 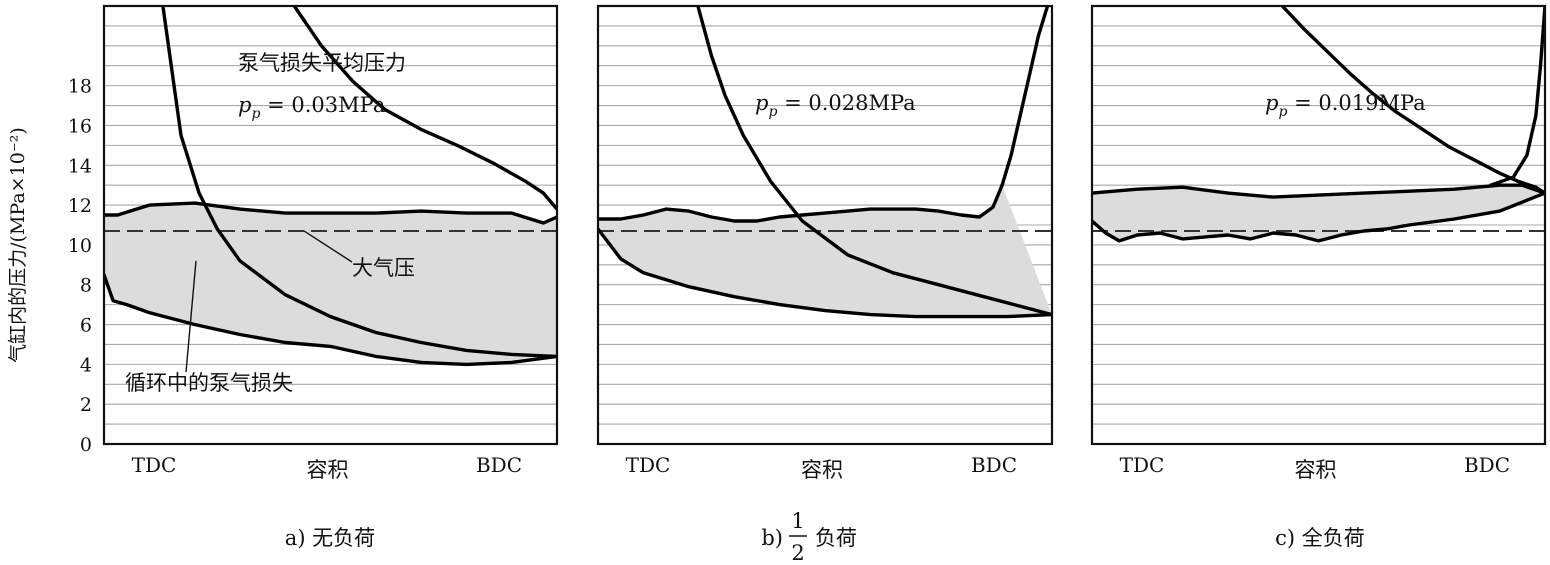 What do you see at coordinates (772, 538) in the screenshot?
I see `svg-text: b)` at bounding box center [772, 538].